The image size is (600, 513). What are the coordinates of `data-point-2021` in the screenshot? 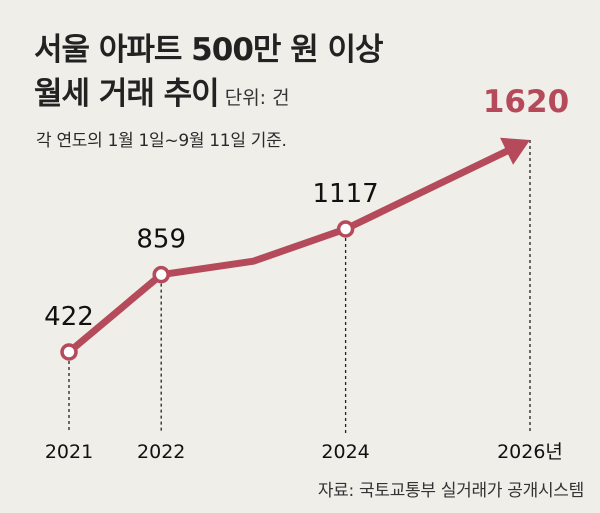 It's located at (69, 352).